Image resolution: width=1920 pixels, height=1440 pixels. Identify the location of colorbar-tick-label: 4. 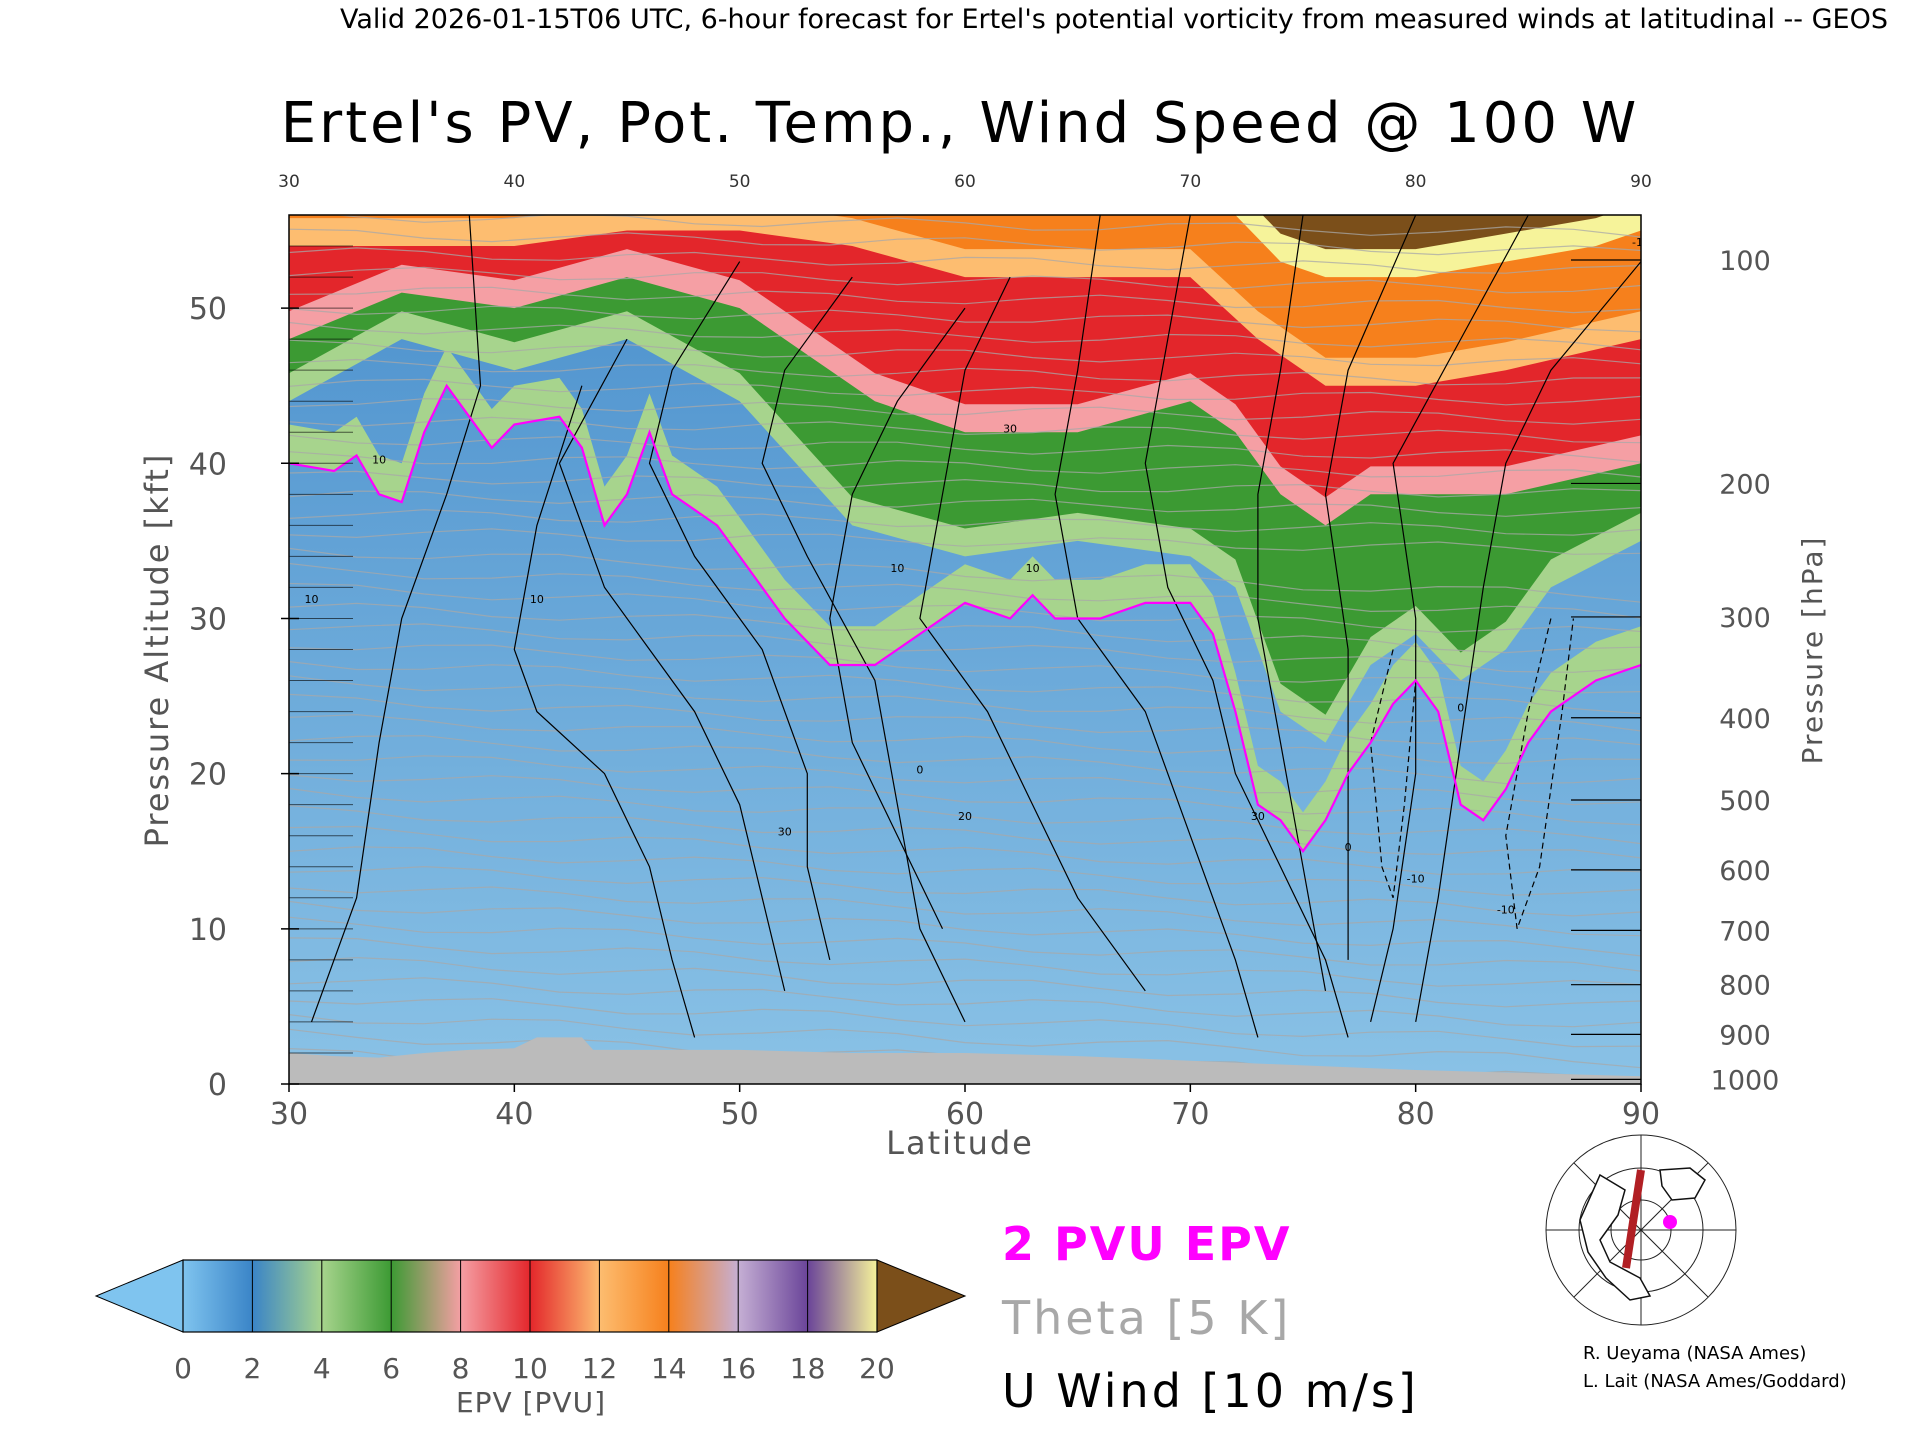
(322, 1368).